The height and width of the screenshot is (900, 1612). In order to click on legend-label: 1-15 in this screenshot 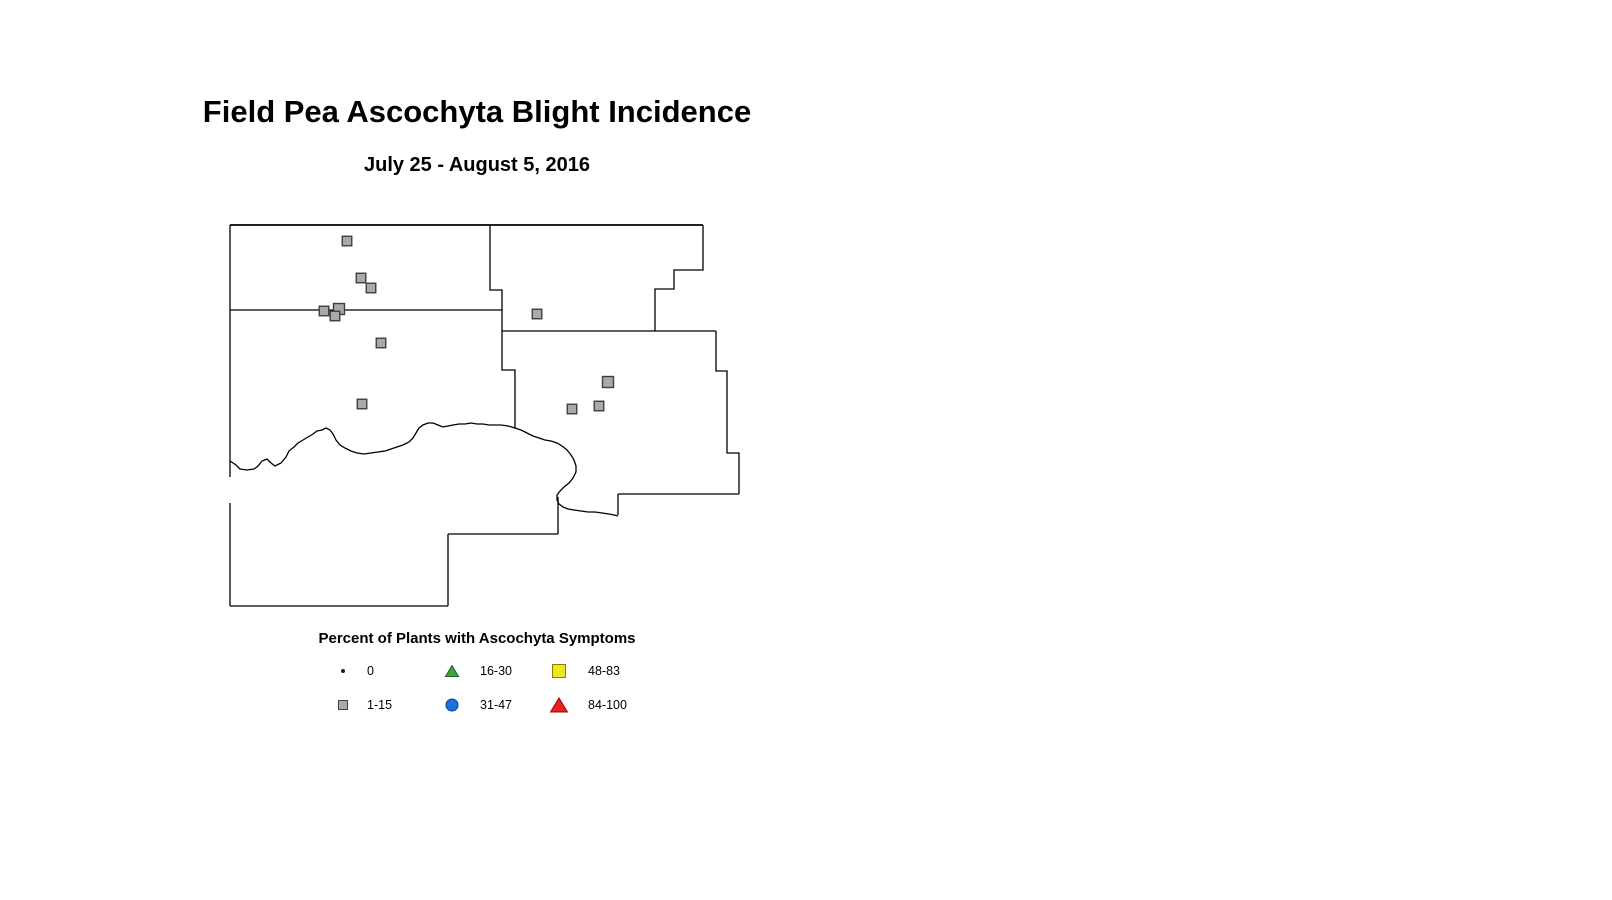, I will do `click(380, 705)`.